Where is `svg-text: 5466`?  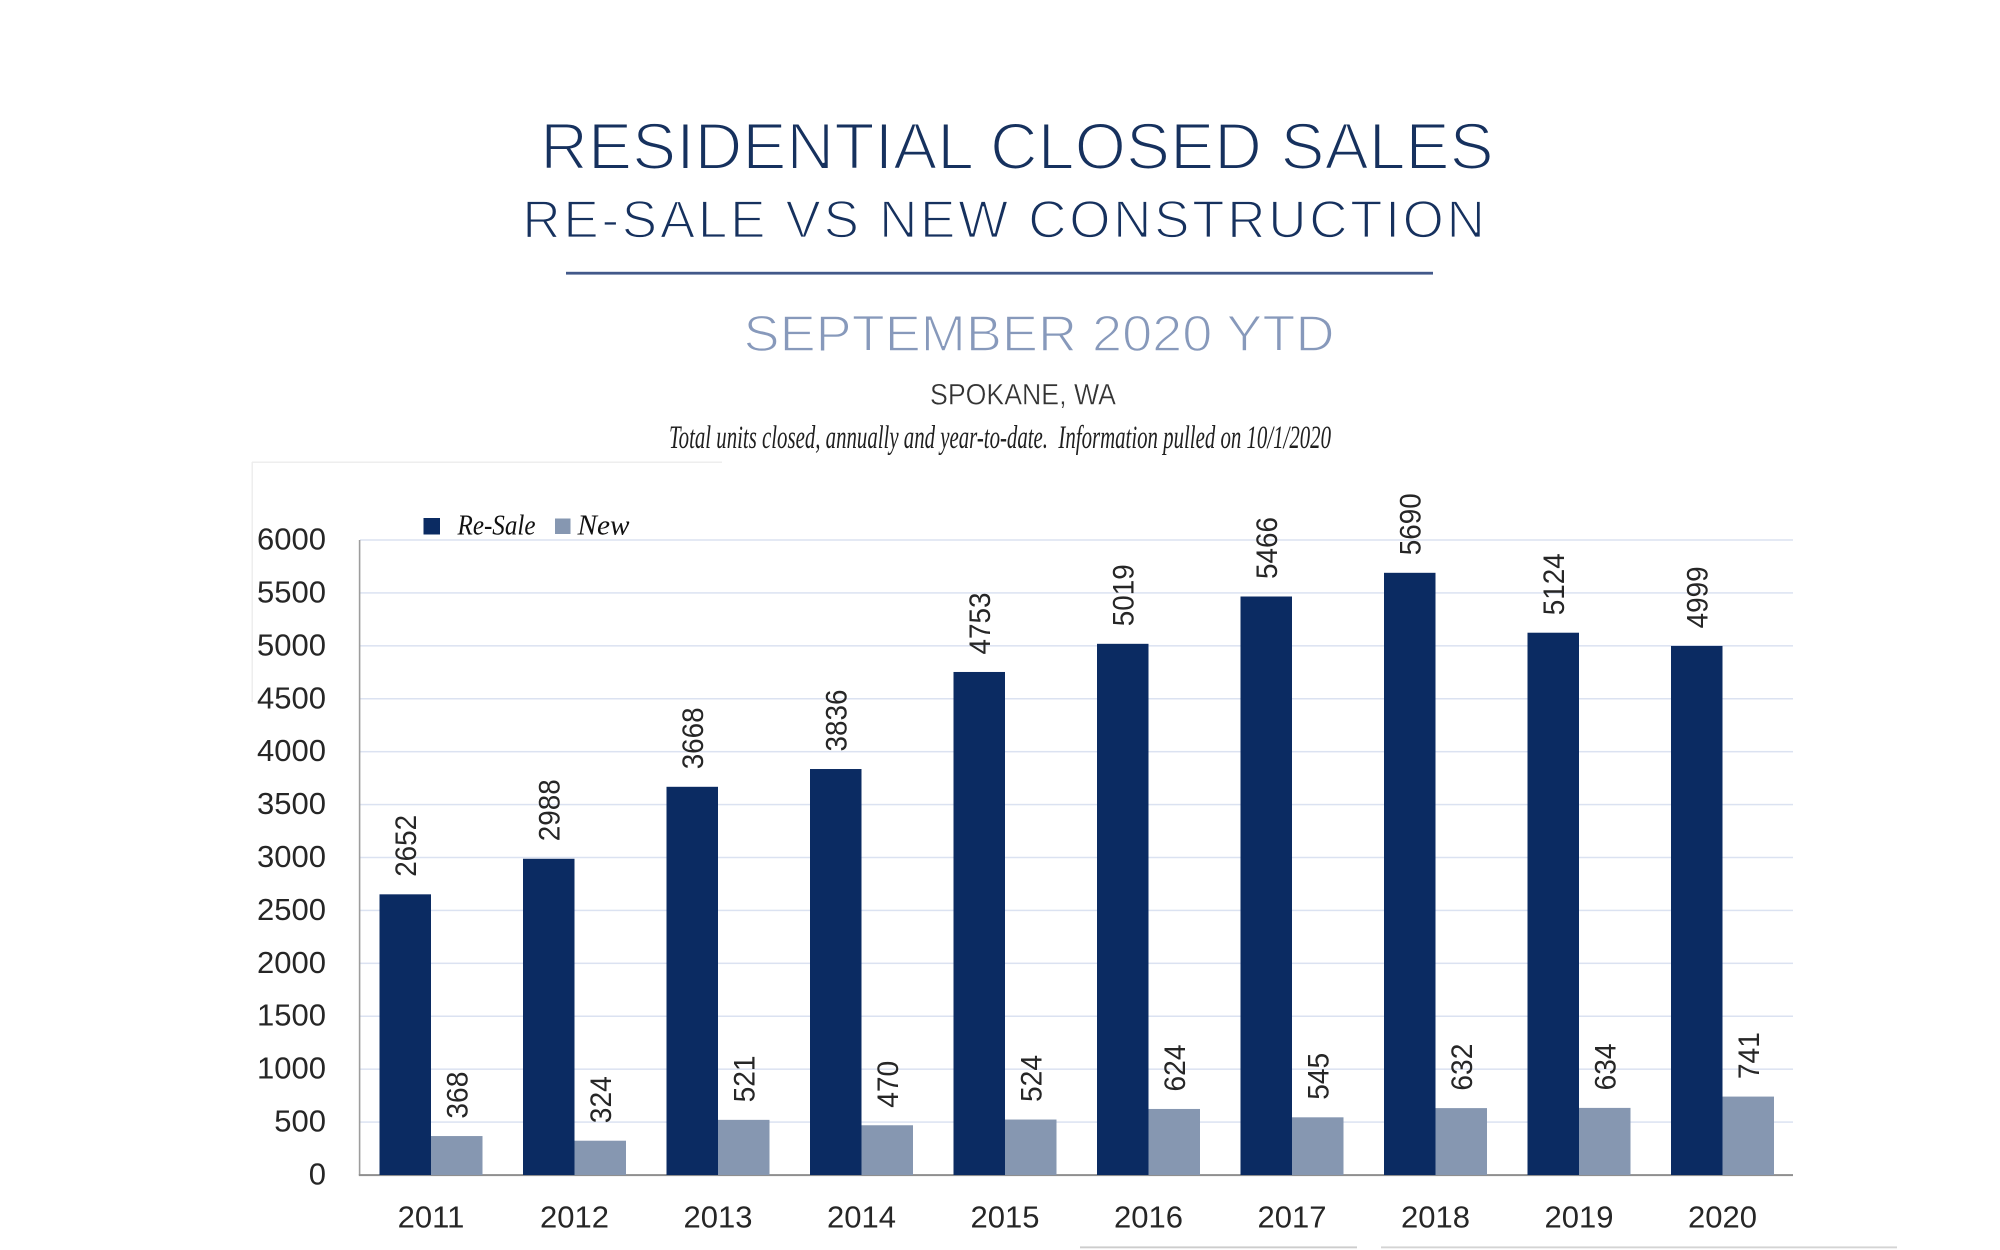 svg-text: 5466 is located at coordinates (1267, 548).